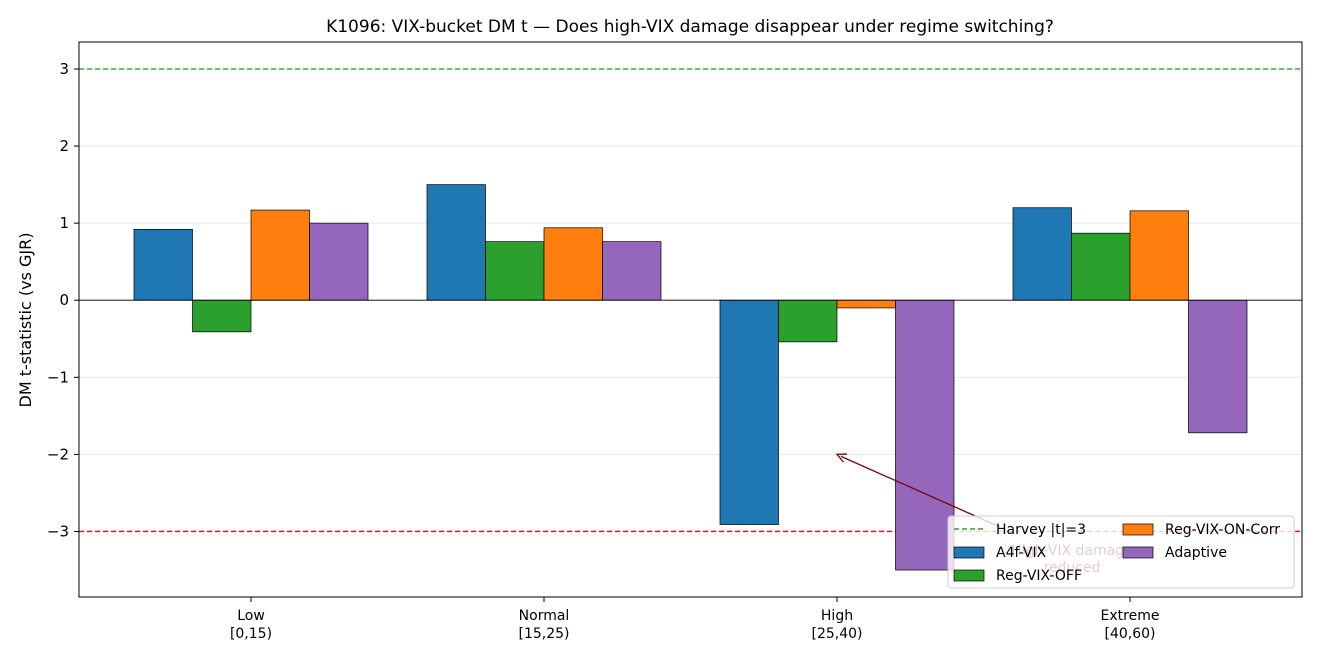  What do you see at coordinates (25, 320) in the screenshot?
I see `y-axis-label: DM t-statistic (vs GJR)` at bounding box center [25, 320].